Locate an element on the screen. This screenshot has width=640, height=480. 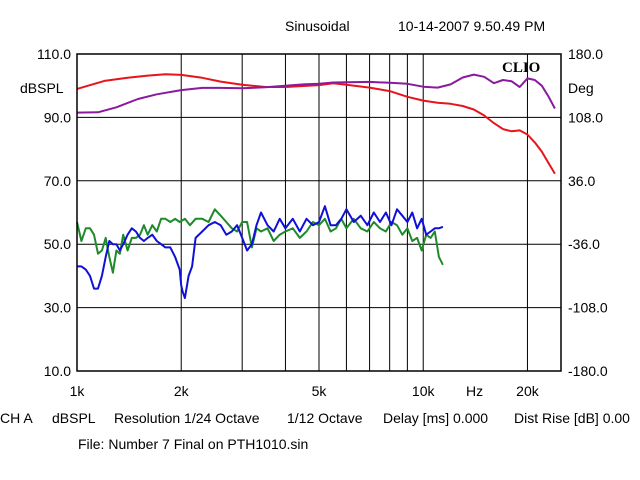
y-axis-left-label: dBSPL is located at coordinates (42, 88).